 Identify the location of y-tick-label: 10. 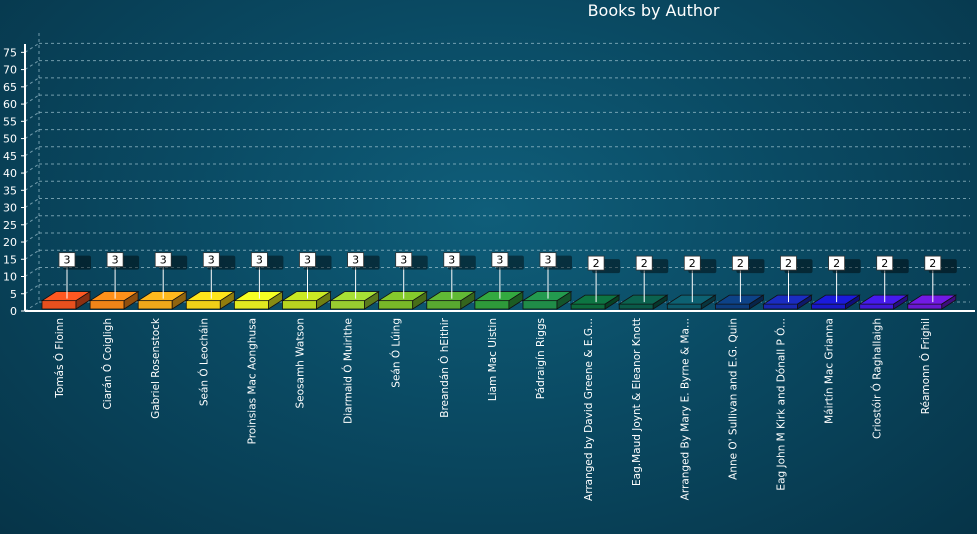
(10, 277).